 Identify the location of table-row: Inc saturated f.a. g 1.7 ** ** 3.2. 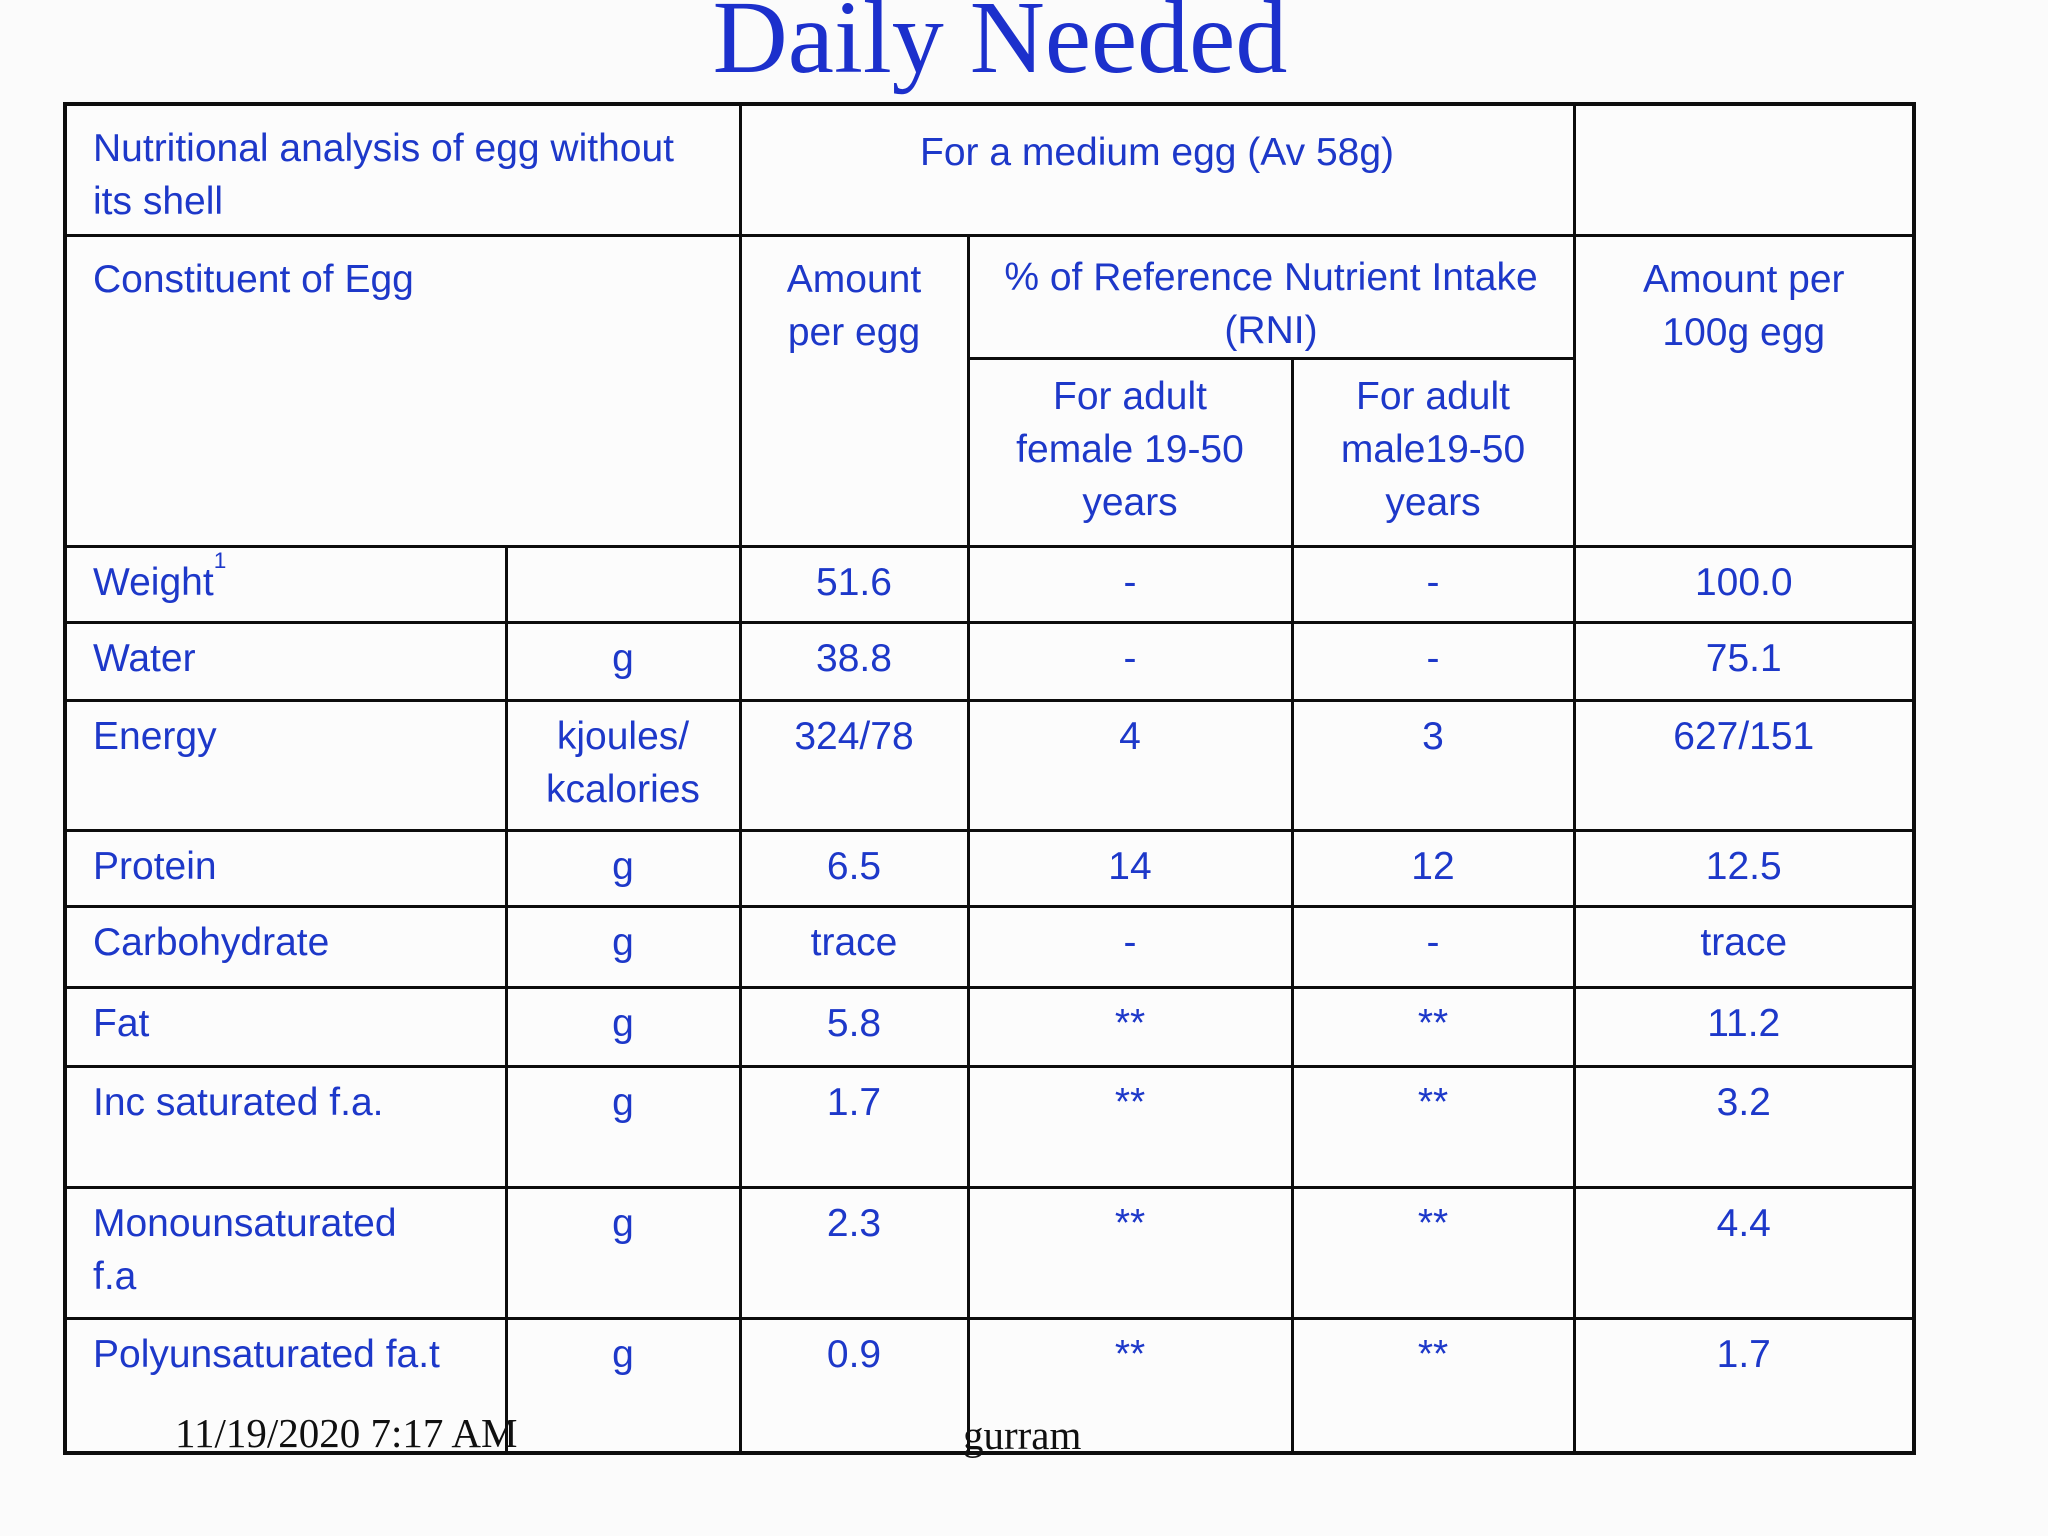
(989, 1126).